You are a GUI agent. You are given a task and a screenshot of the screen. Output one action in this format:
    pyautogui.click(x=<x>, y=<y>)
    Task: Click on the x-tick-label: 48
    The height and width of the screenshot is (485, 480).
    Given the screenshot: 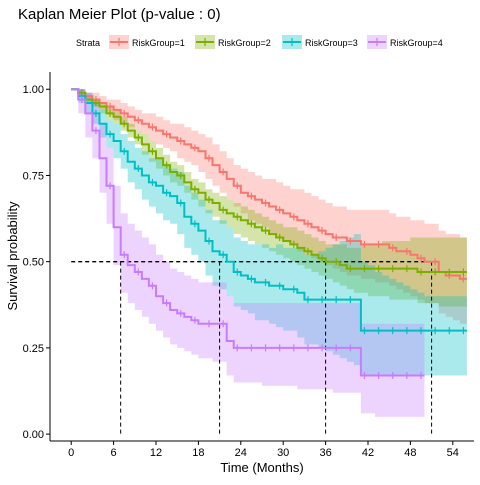 What is the action you would take?
    pyautogui.click(x=410, y=453)
    